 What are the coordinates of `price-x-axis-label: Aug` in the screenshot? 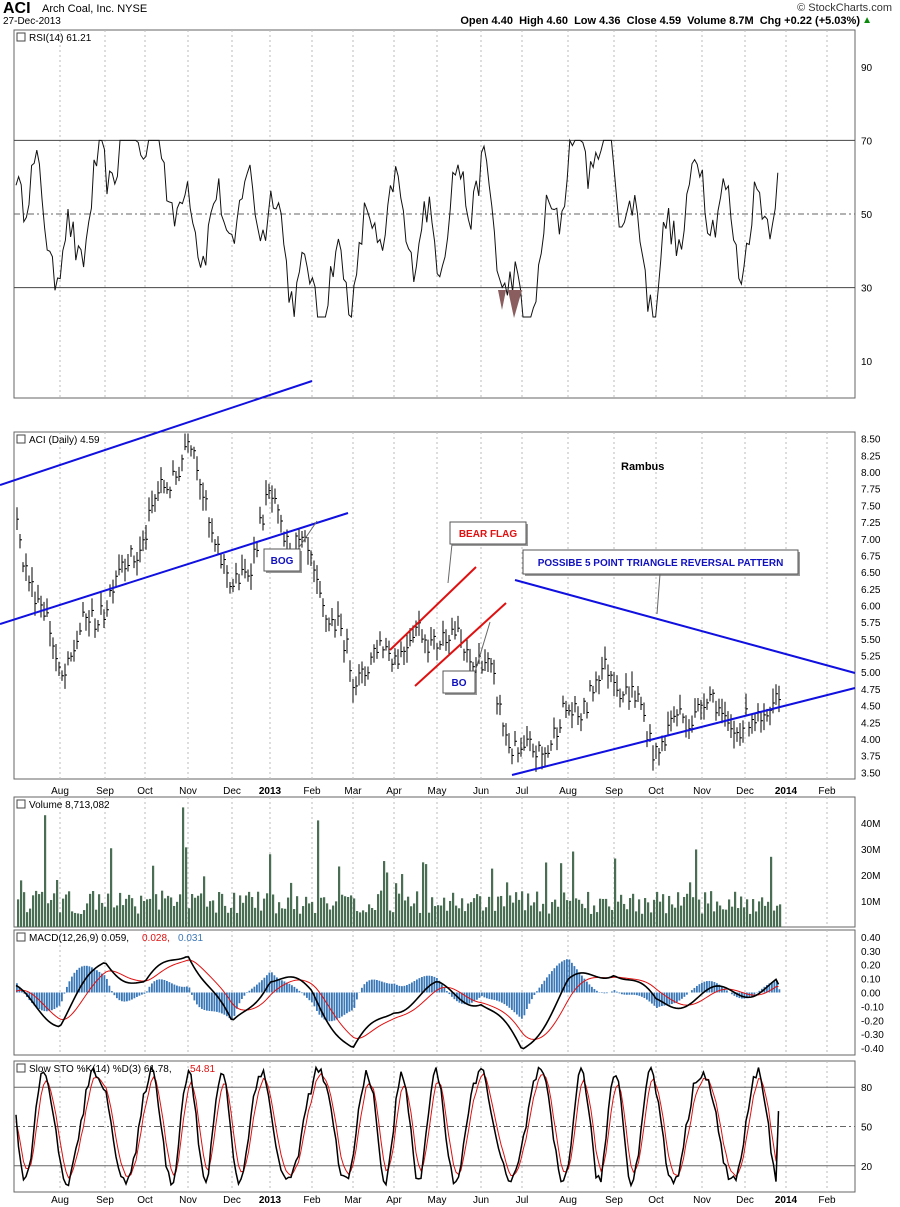 It's located at (568, 791).